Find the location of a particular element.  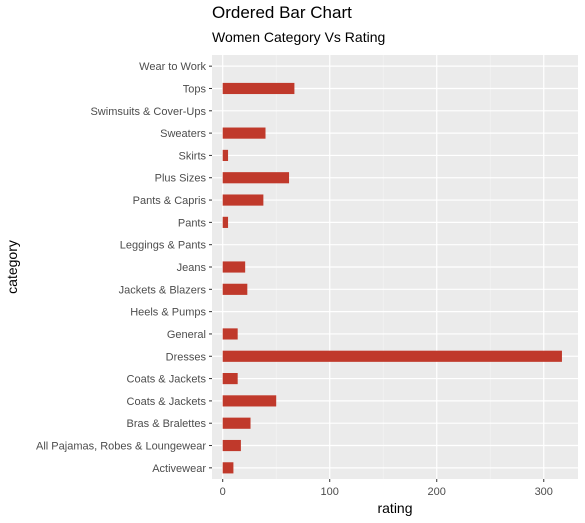

y-tick-label: Pants & Capris is located at coordinates (170, 201).